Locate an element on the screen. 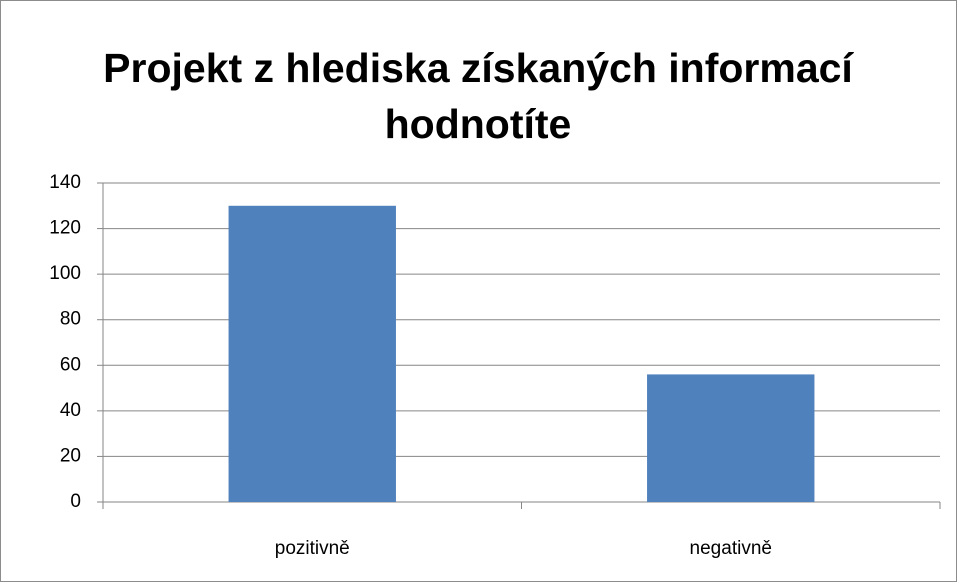 The image size is (957, 582). x-tick-label: negativně is located at coordinates (731, 548).